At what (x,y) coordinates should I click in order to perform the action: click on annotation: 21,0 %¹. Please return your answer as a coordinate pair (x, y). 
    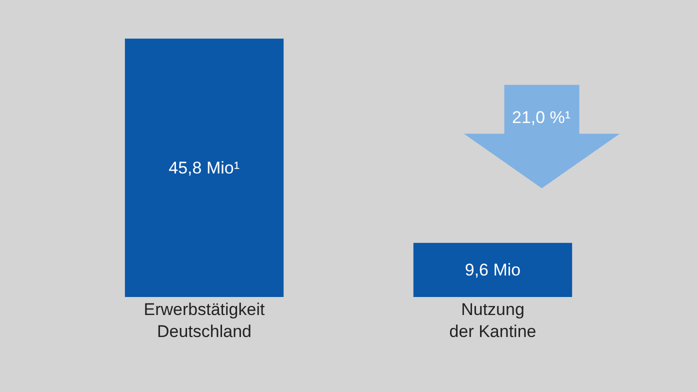
    Looking at the image, I should click on (541, 117).